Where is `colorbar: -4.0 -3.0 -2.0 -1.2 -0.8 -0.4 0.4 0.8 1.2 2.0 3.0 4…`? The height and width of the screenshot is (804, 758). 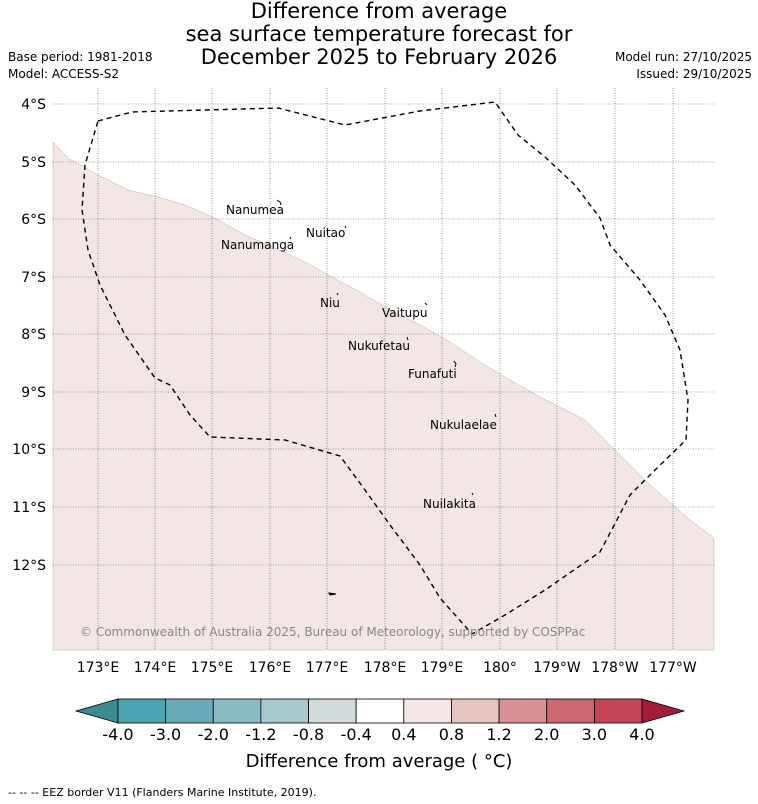
colorbar: -4.0 -3.0 -2.0 -1.2 -0.8 -0.4 0.4 0.8 1.2 2.0 3.0 4… is located at coordinates (380, 721).